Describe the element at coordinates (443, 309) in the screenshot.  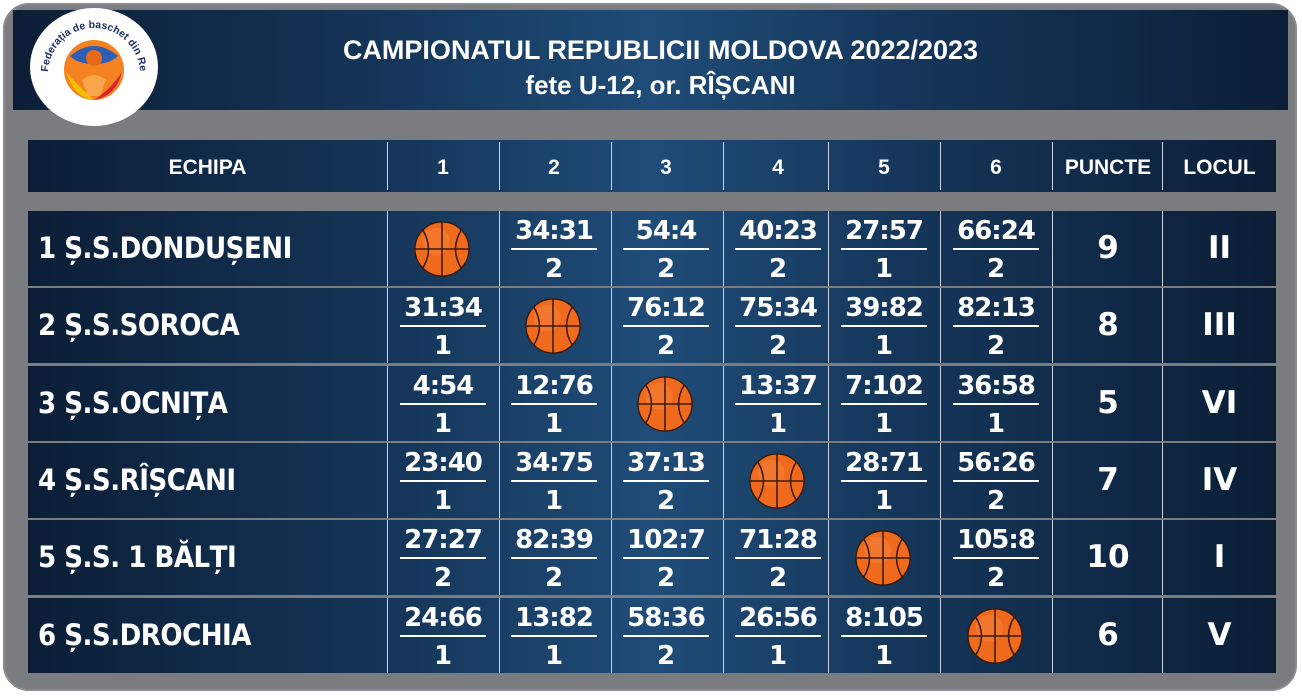
I see `match-score: 31:34` at that location.